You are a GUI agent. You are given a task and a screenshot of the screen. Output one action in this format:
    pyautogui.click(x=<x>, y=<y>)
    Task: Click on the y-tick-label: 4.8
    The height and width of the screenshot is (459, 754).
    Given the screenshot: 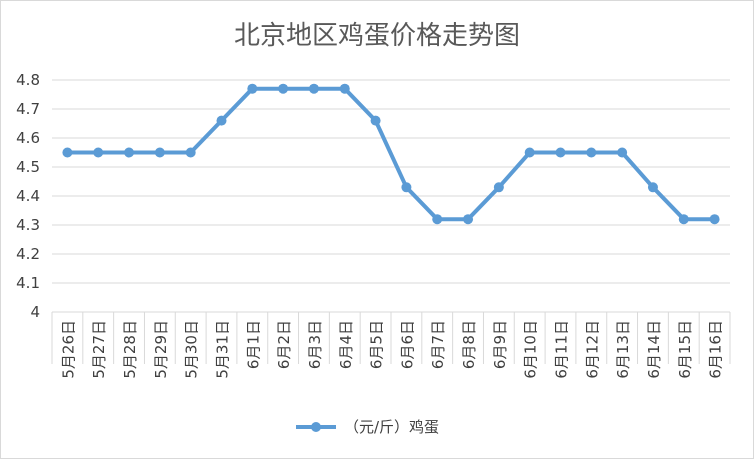 What is the action you would take?
    pyautogui.click(x=28, y=80)
    